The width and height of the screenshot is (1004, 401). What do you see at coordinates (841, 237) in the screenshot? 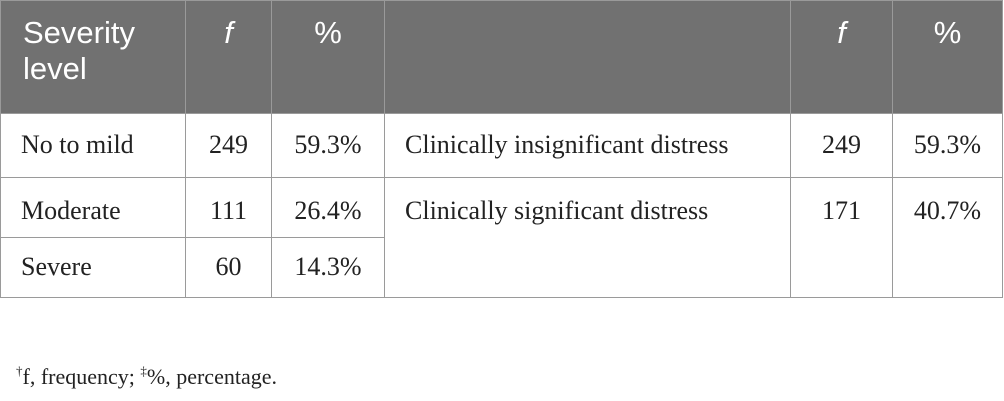
I see `distress-frequency-cell: 171` at bounding box center [841, 237].